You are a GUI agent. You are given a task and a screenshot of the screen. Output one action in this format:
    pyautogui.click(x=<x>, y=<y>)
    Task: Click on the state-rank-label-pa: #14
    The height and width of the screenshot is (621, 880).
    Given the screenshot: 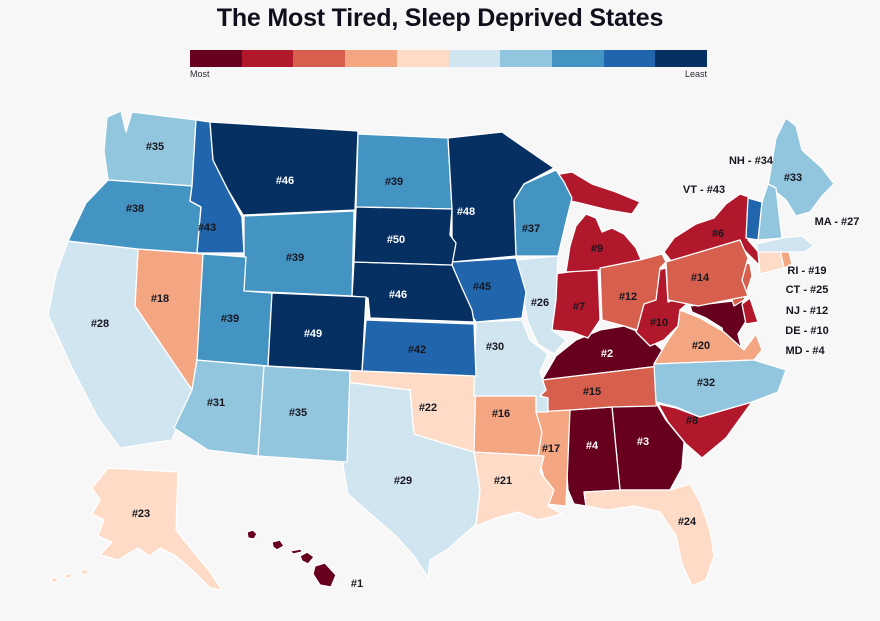 What is the action you would take?
    pyautogui.click(x=700, y=278)
    